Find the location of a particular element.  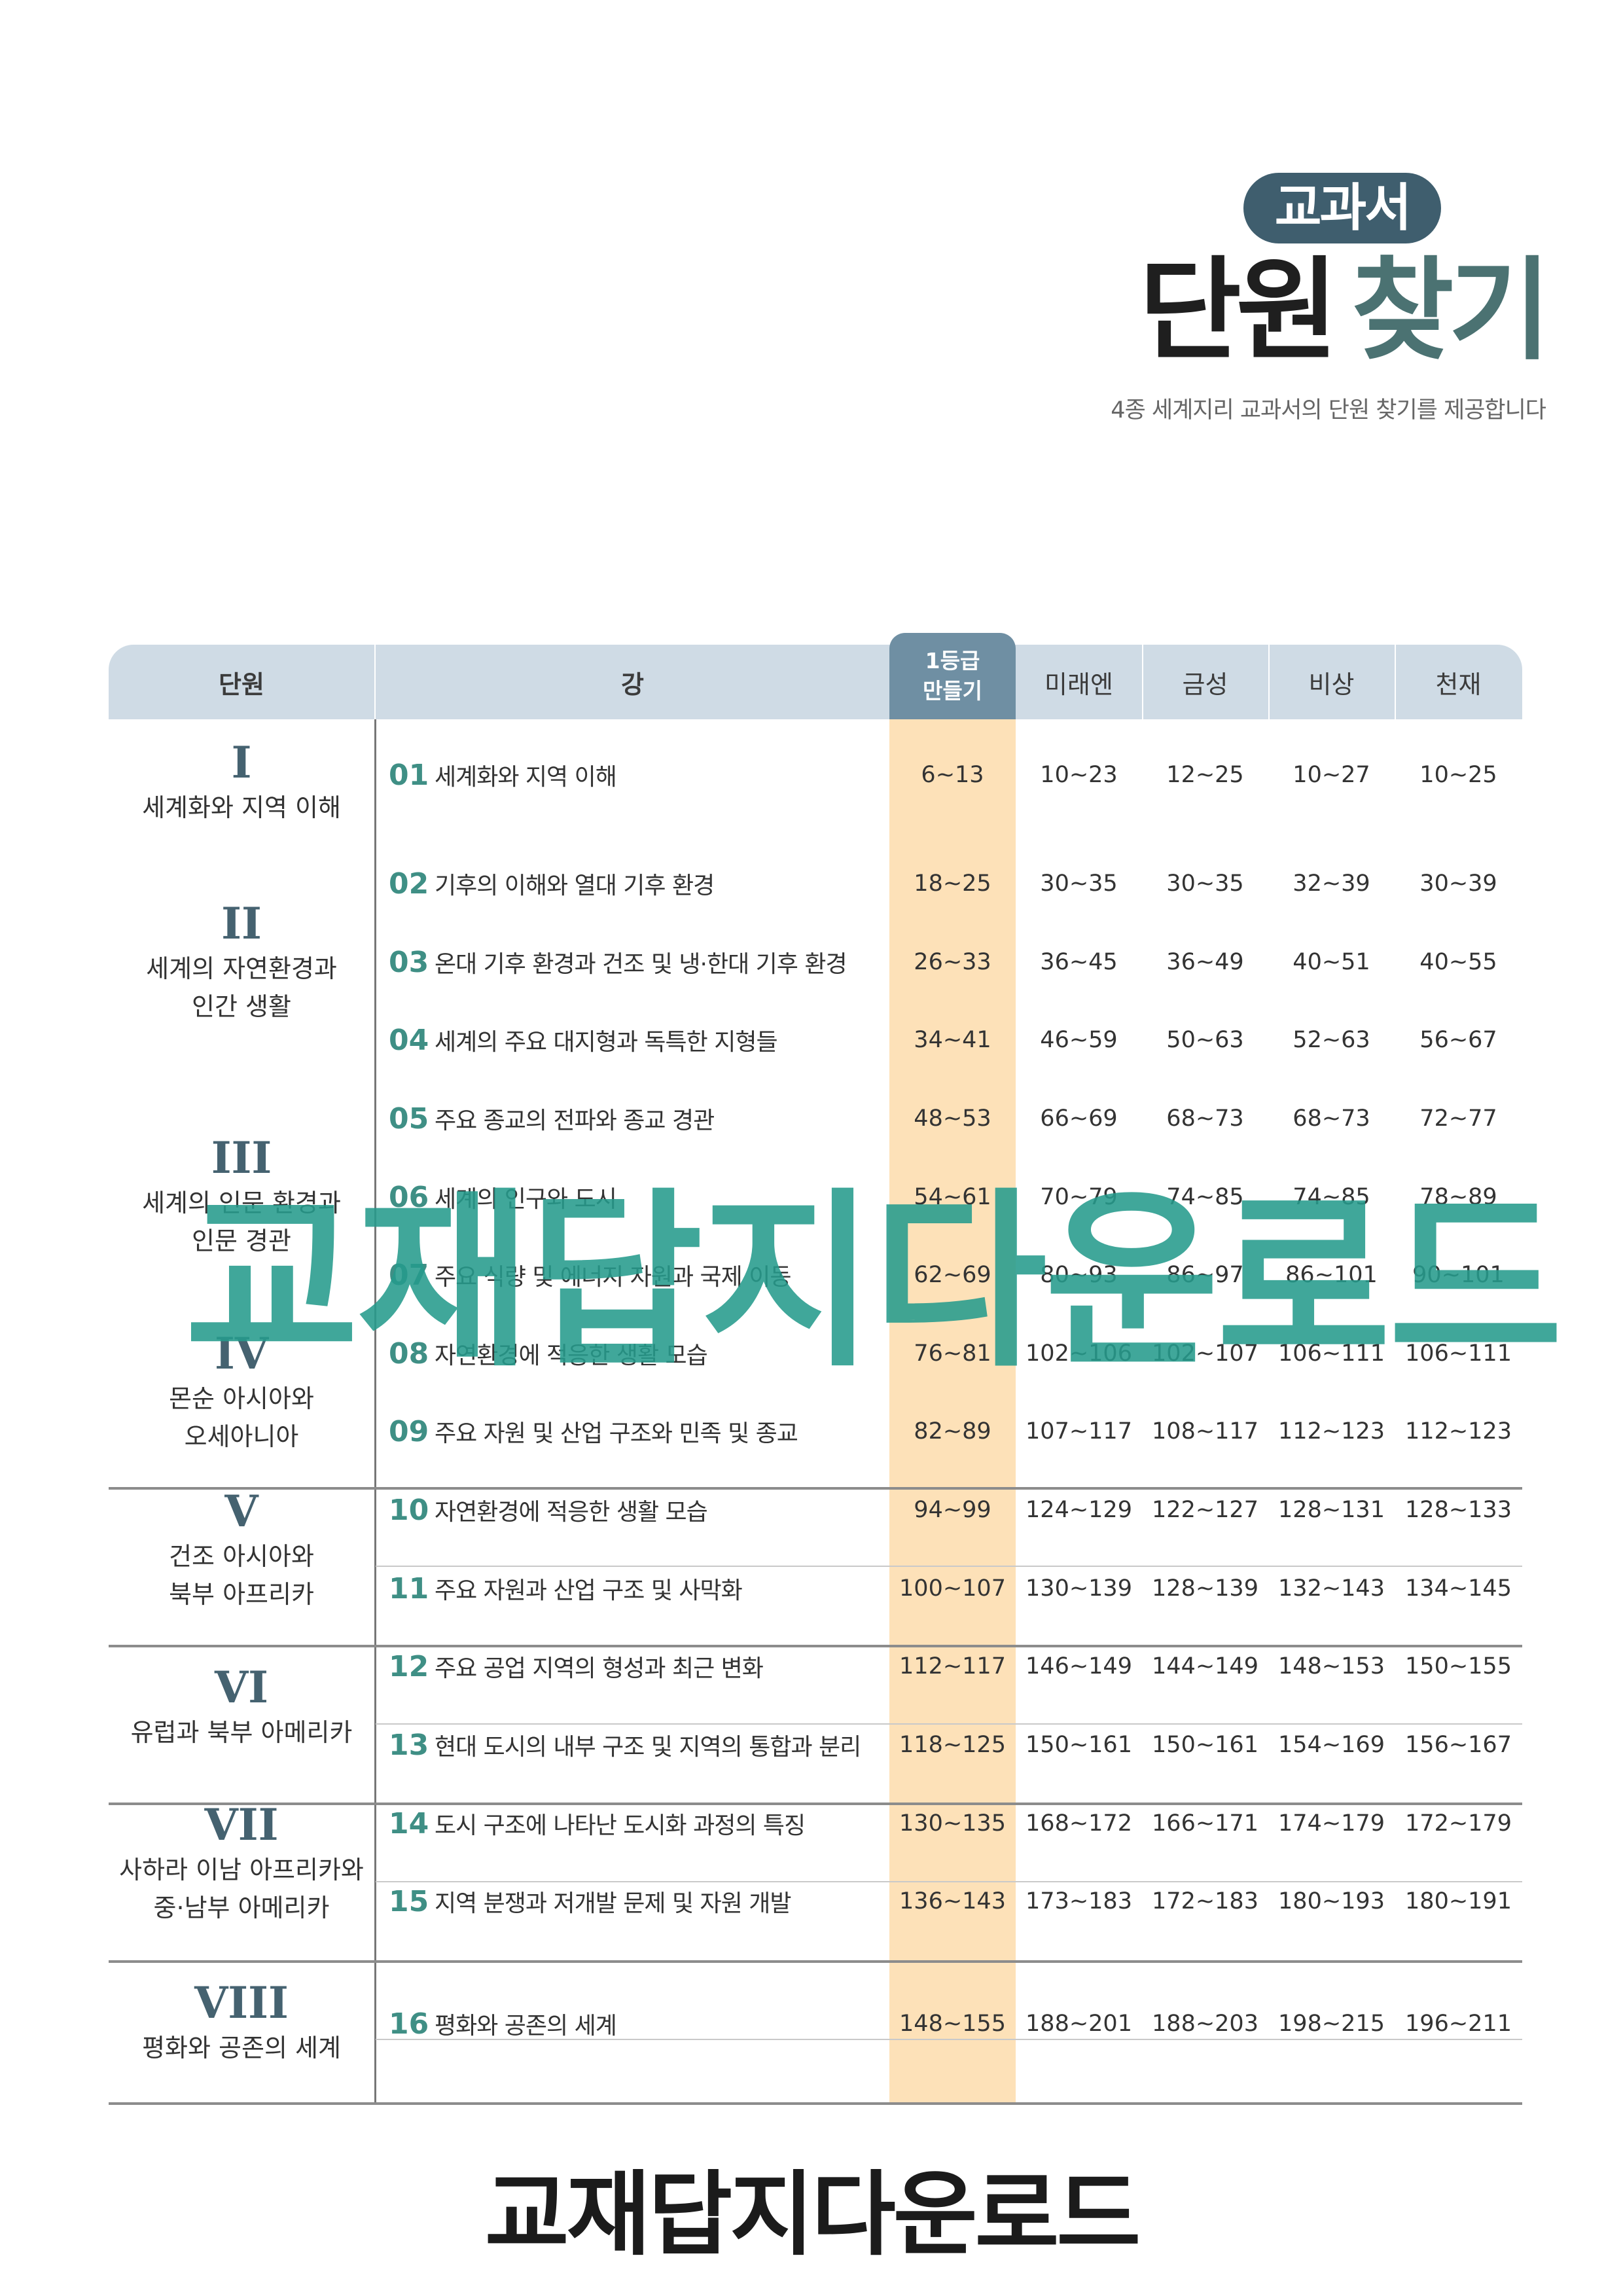

page-range-p1: 10~23 is located at coordinates (1079, 775).